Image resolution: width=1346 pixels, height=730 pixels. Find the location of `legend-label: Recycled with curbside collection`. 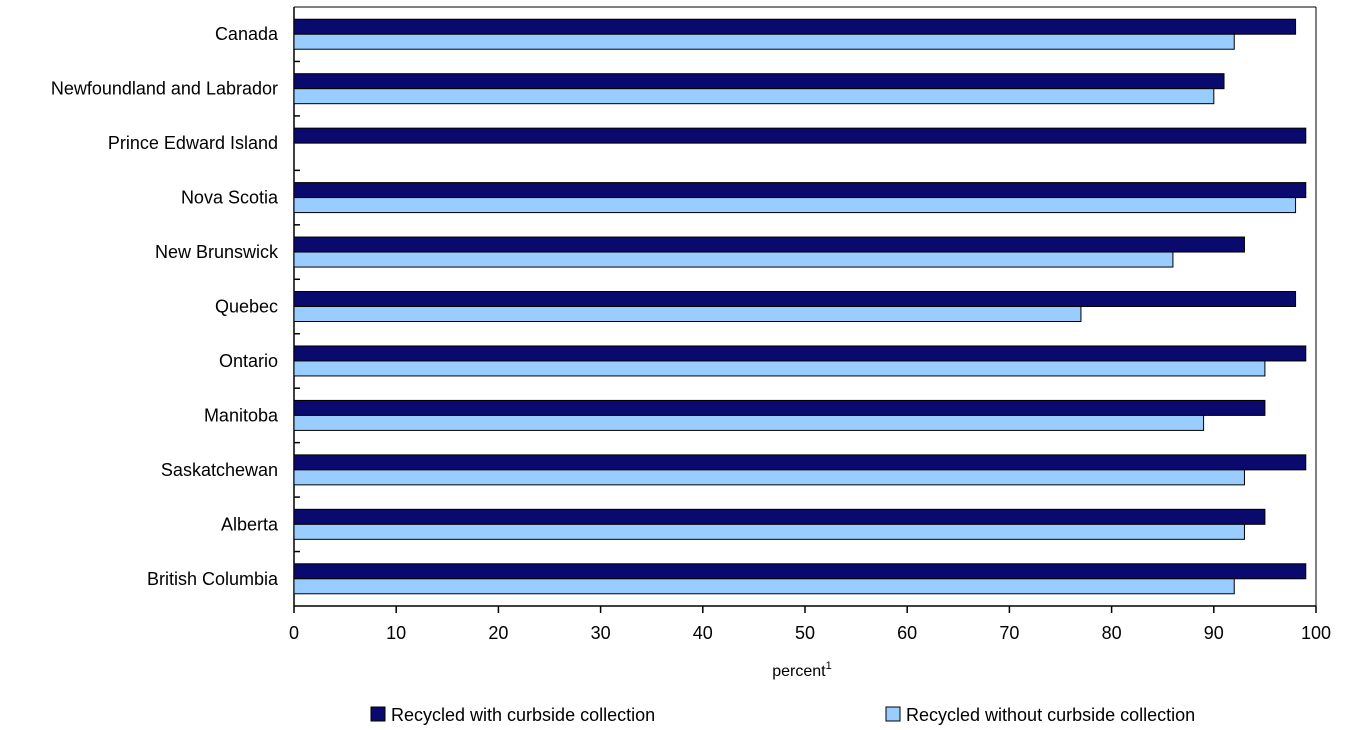

legend-label: Recycled with curbside collection is located at coordinates (523, 715).